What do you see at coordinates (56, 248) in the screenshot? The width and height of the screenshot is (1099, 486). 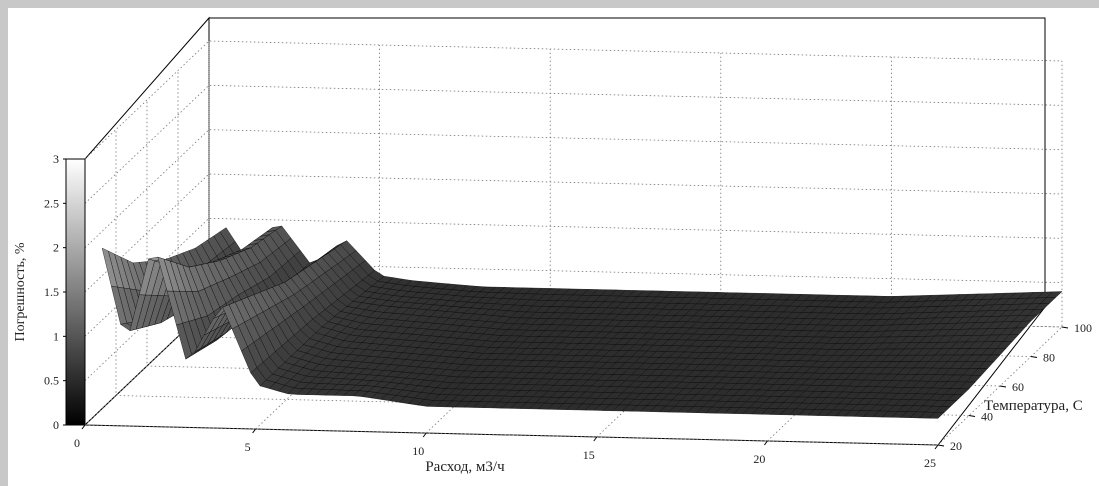 I see `z-tick-label: 2` at bounding box center [56, 248].